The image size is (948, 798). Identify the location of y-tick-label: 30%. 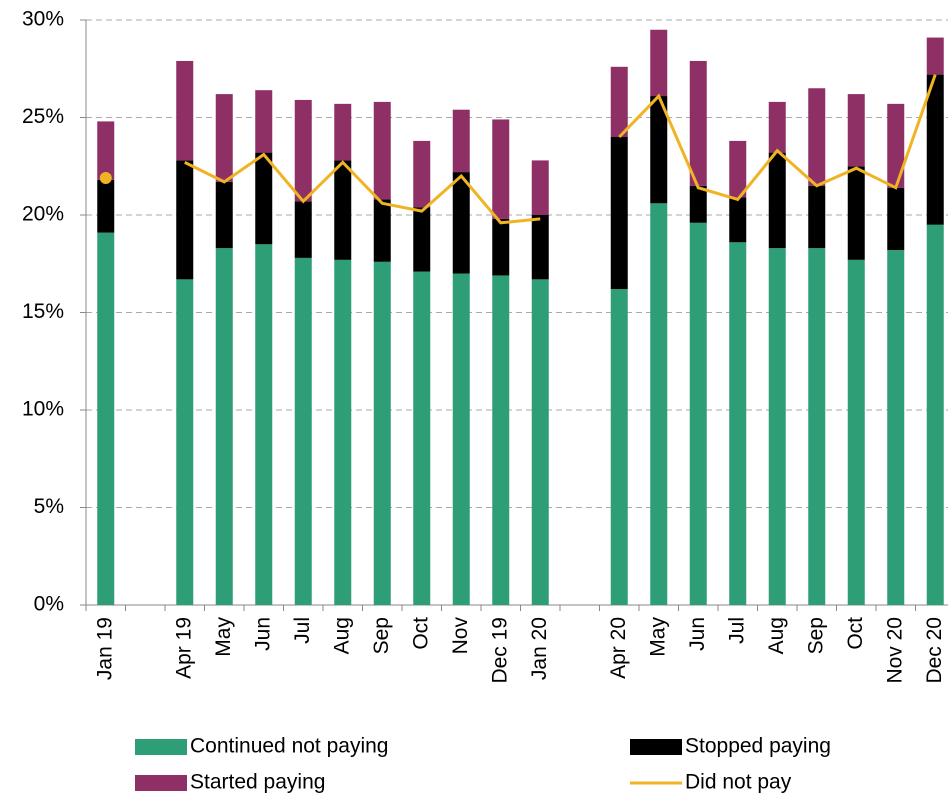
(43, 19).